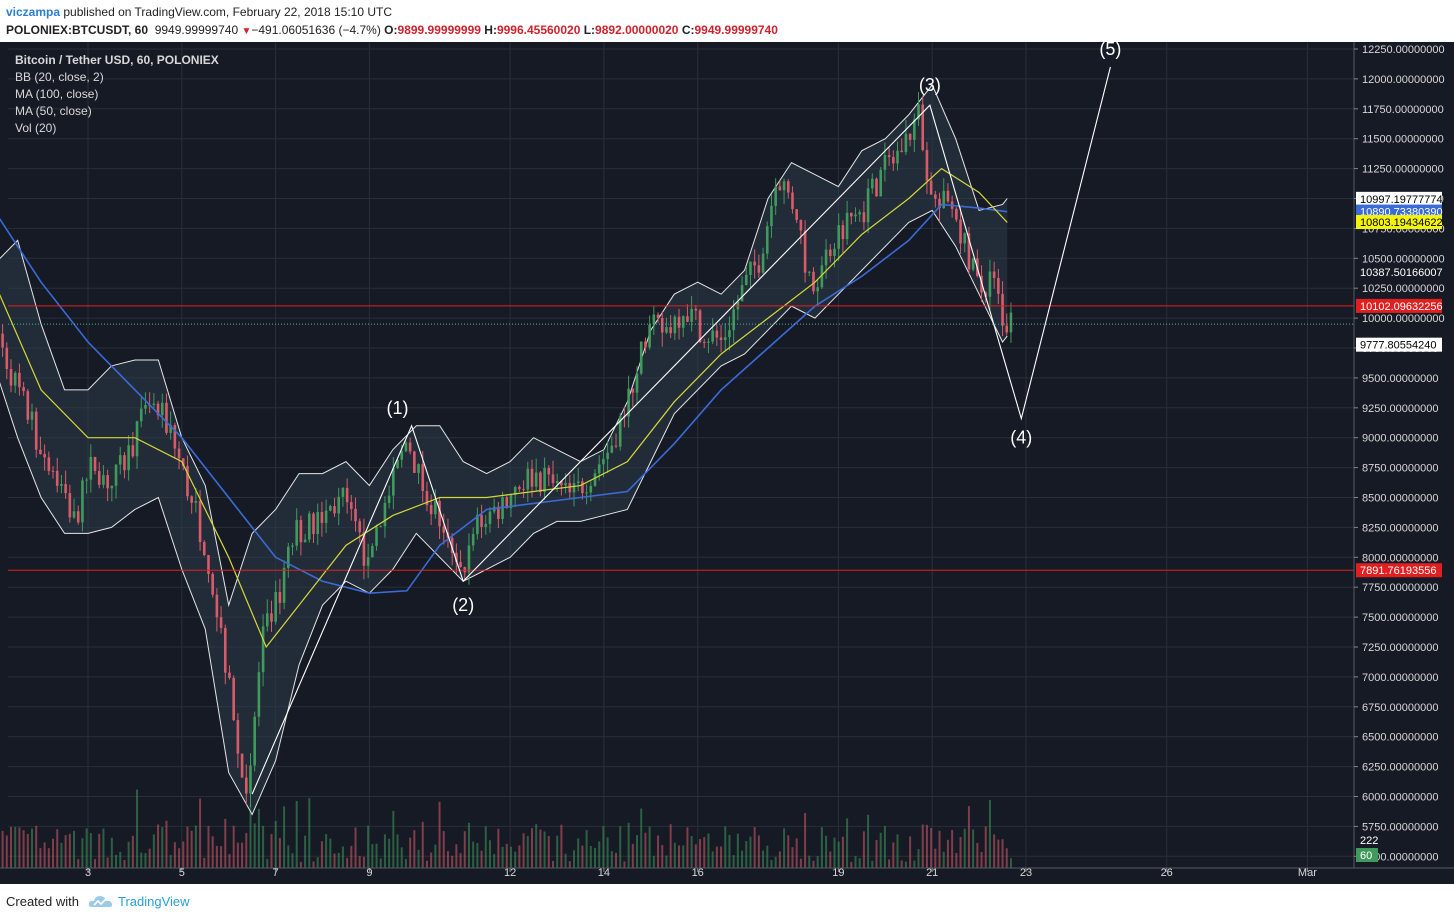 The height and width of the screenshot is (919, 1454). Describe the element at coordinates (1400, 588) in the screenshot. I see `price-tick-label: 7750.00000000` at that location.